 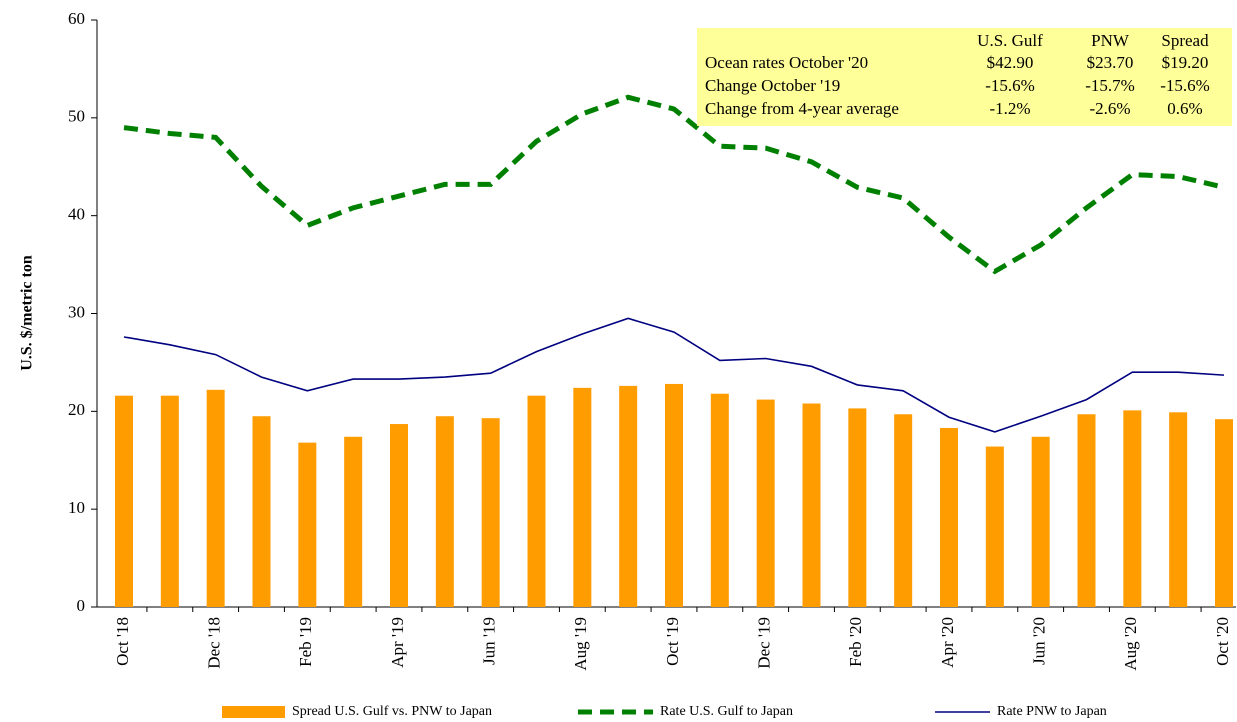 What do you see at coordinates (392, 711) in the screenshot?
I see `legend-label: Spread U.S. Gulf vs. PNW to Japan` at bounding box center [392, 711].